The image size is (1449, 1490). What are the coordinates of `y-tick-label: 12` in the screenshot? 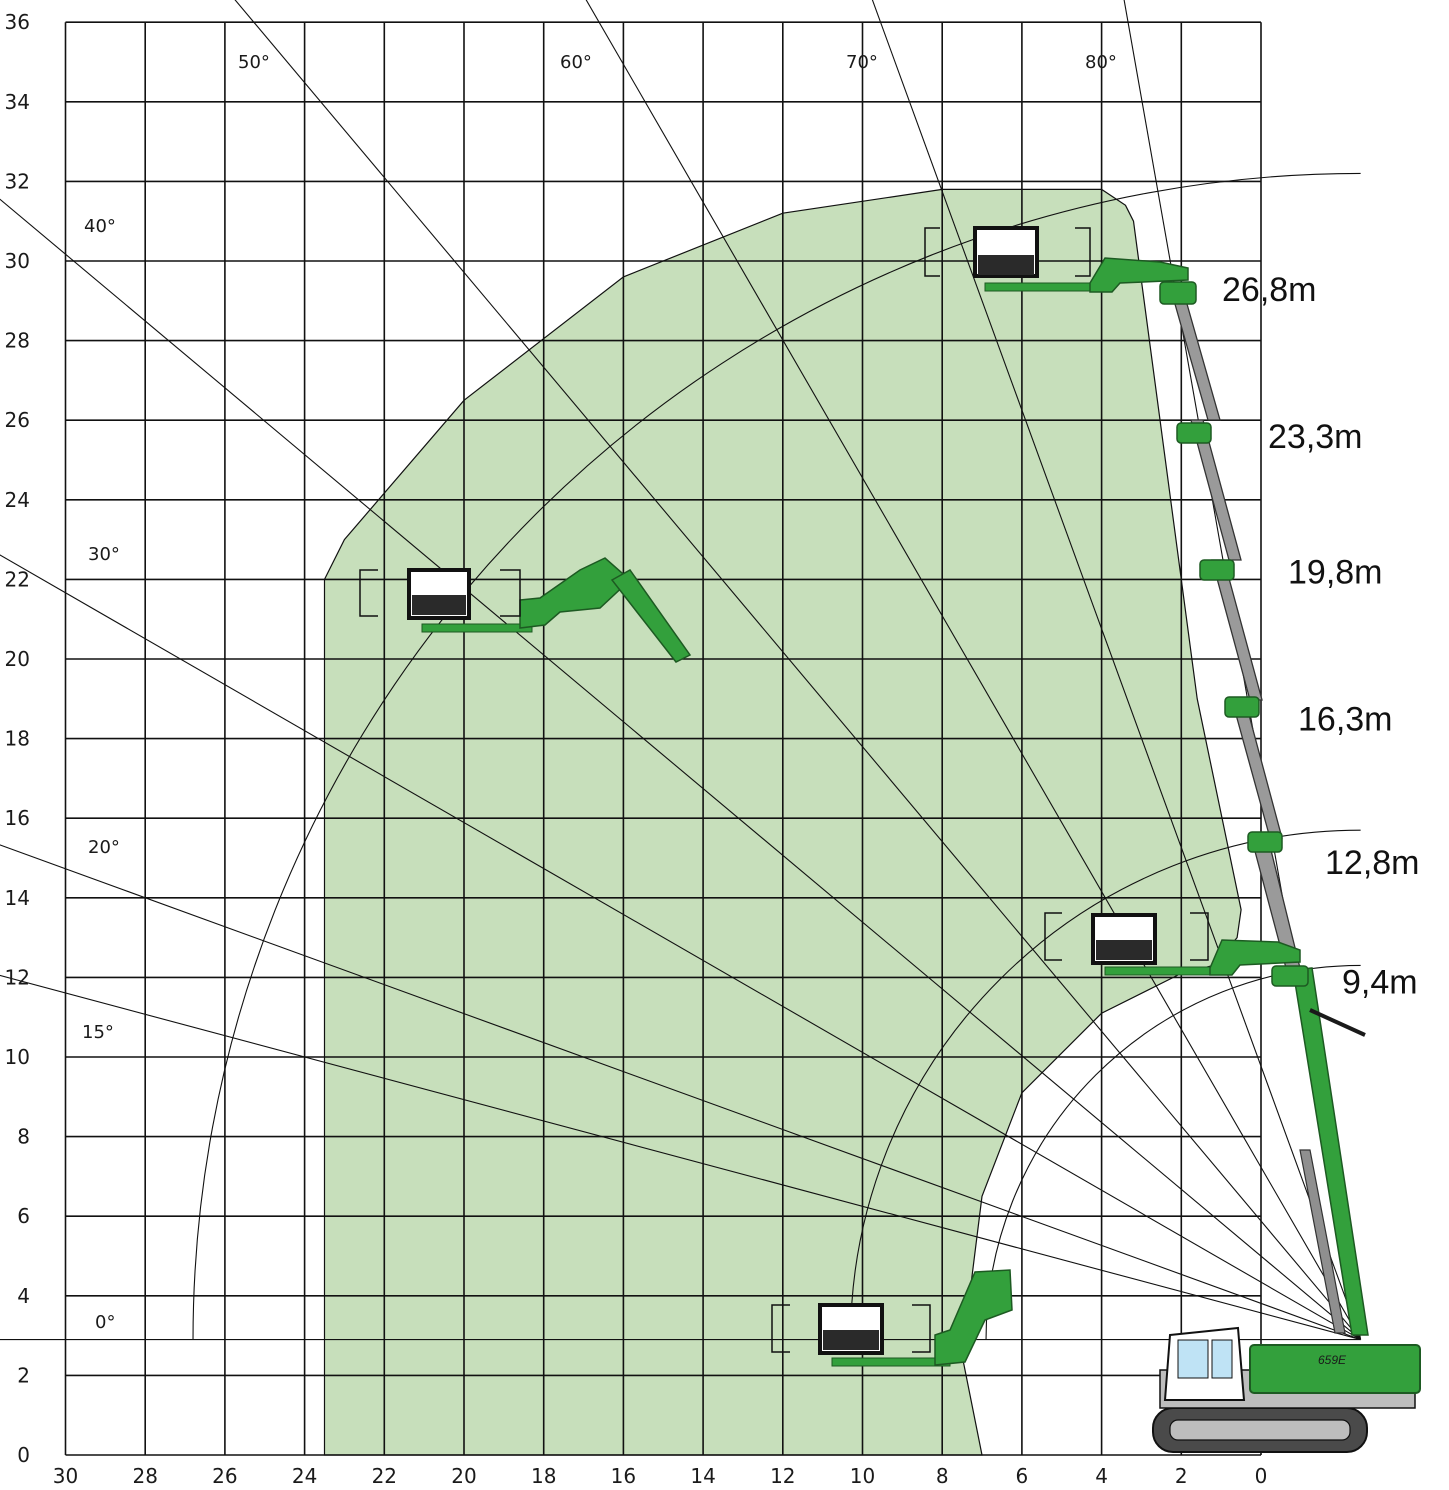 It's located at (17, 977).